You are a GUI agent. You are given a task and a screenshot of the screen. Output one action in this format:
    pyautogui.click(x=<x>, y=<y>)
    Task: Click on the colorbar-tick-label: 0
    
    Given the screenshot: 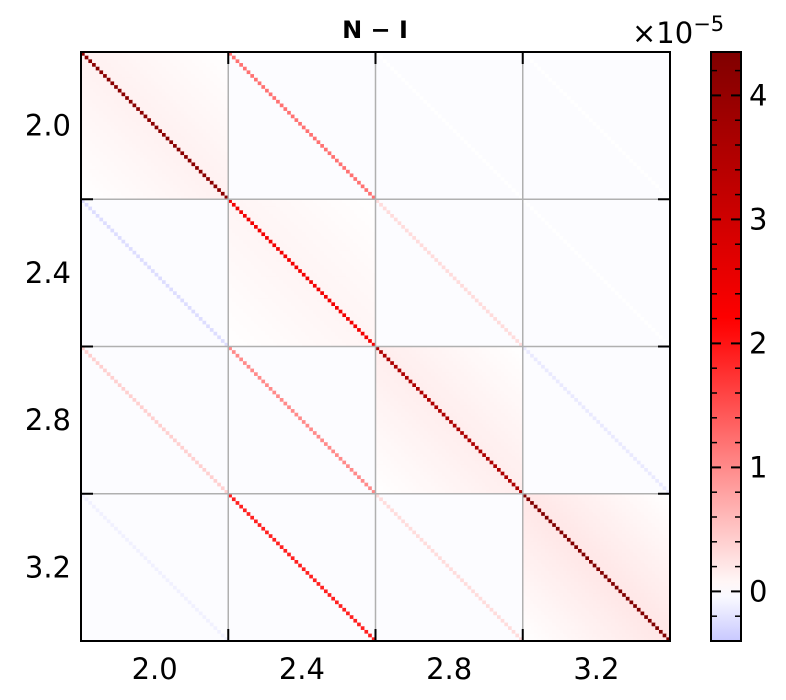 What is the action you would take?
    pyautogui.click(x=758, y=591)
    